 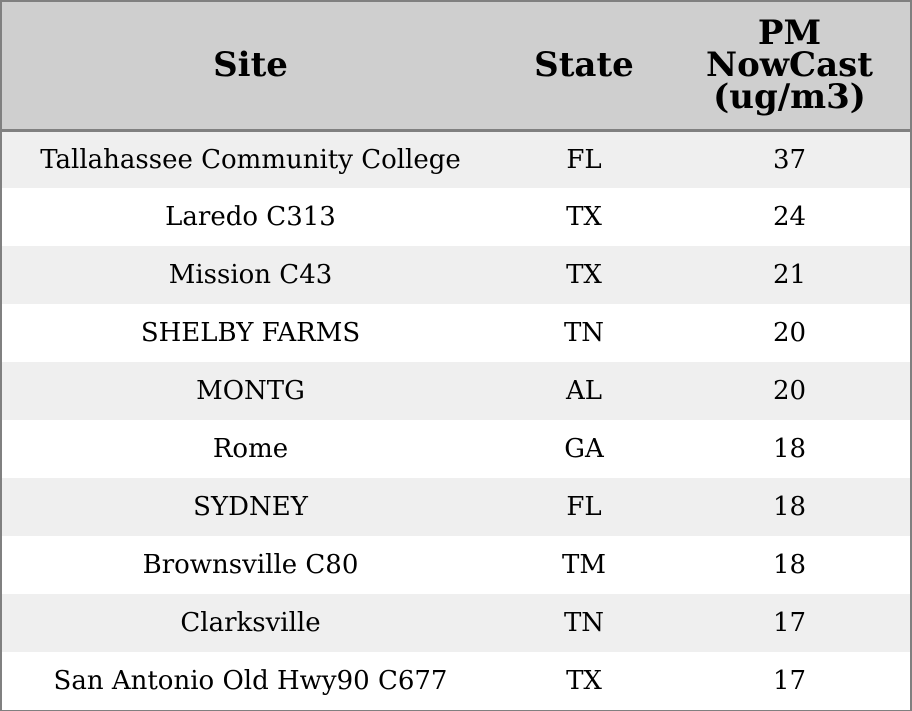 I want to click on table-row: San Antonio Old Hwy90 C677 TX 17, so click(x=456, y=681).